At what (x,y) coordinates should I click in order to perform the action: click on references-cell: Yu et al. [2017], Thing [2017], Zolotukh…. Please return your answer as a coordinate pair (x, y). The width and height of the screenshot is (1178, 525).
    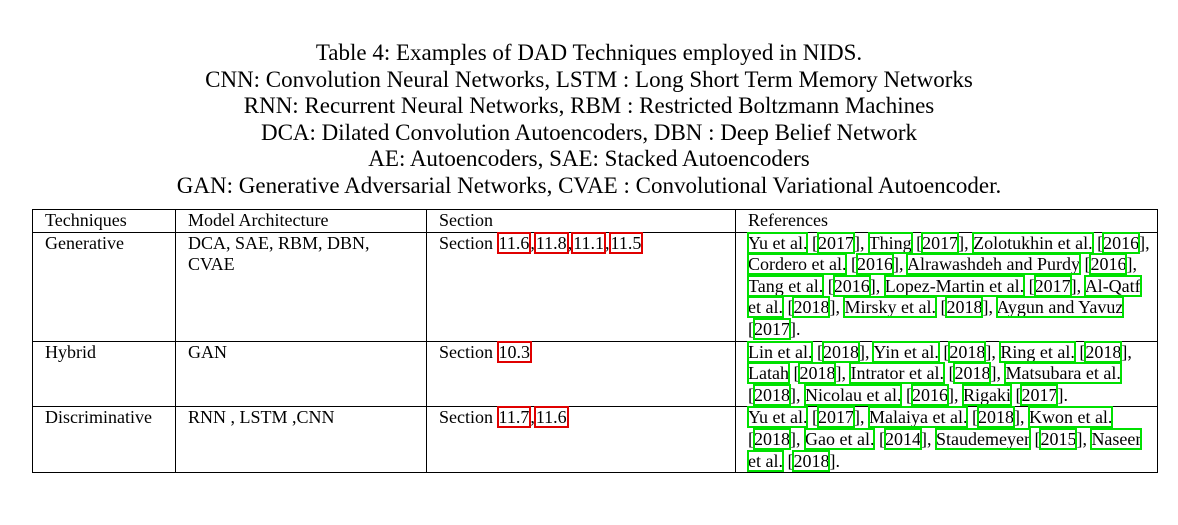
    Looking at the image, I should click on (946, 286).